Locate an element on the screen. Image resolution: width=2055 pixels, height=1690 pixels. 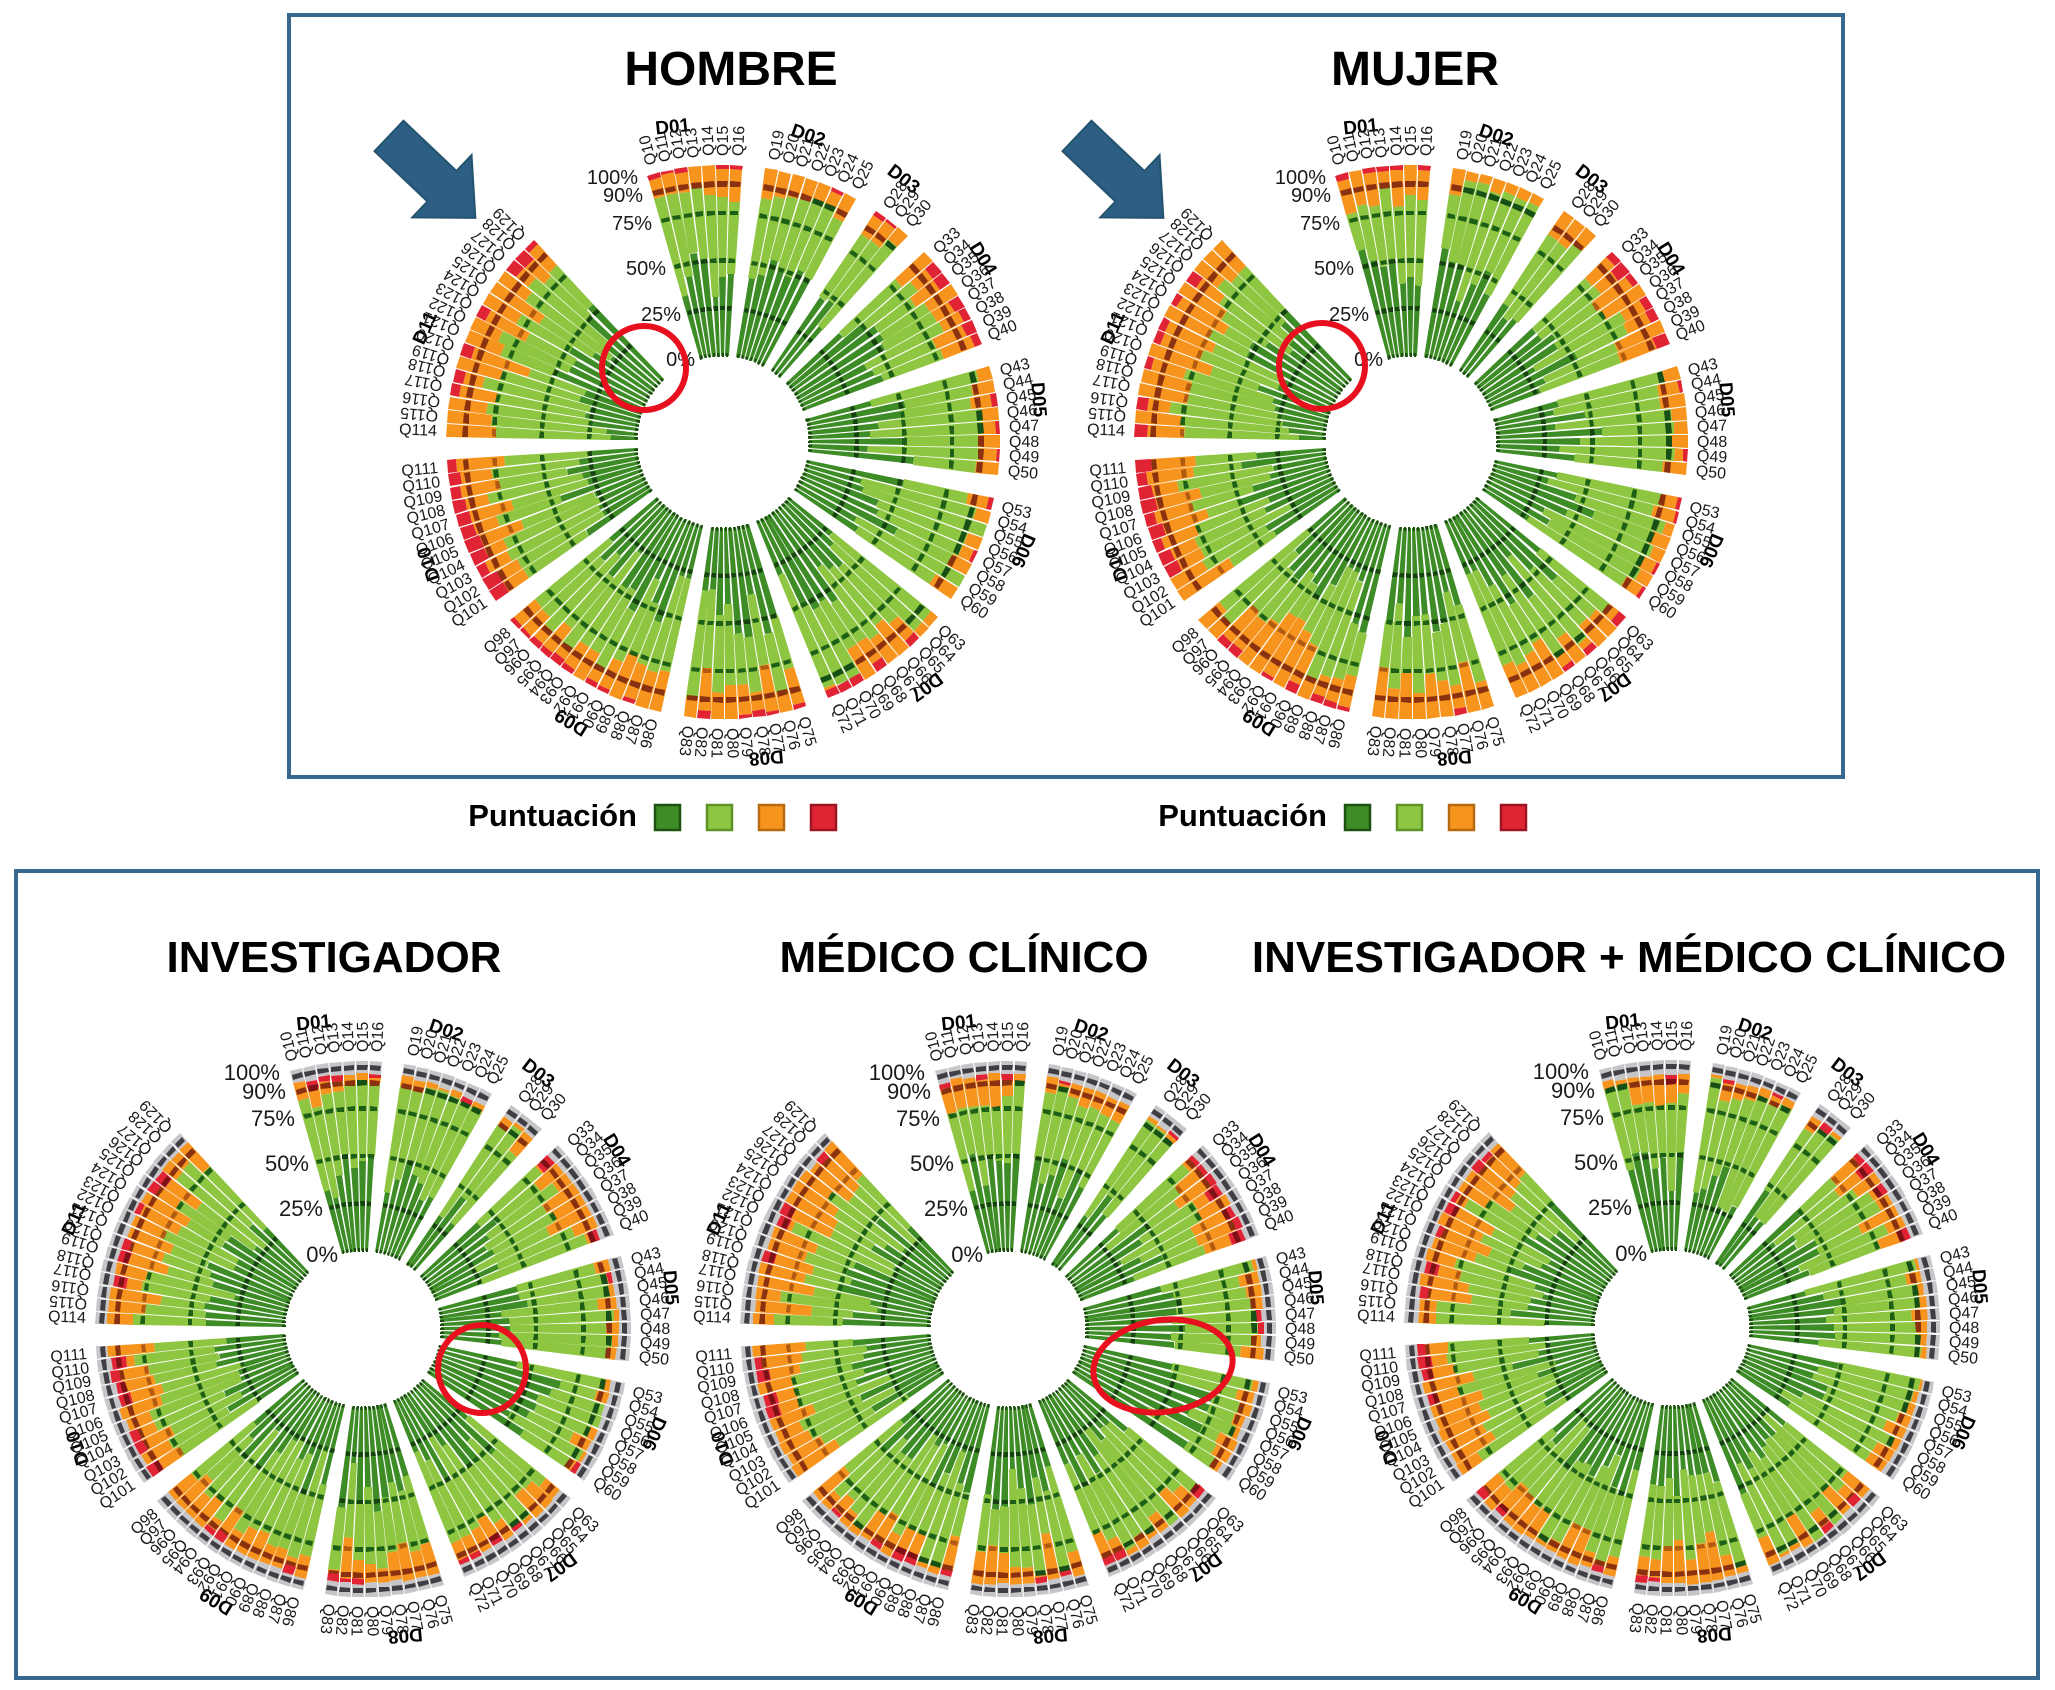
svg-text: Q115 is located at coordinates (67, 1302).